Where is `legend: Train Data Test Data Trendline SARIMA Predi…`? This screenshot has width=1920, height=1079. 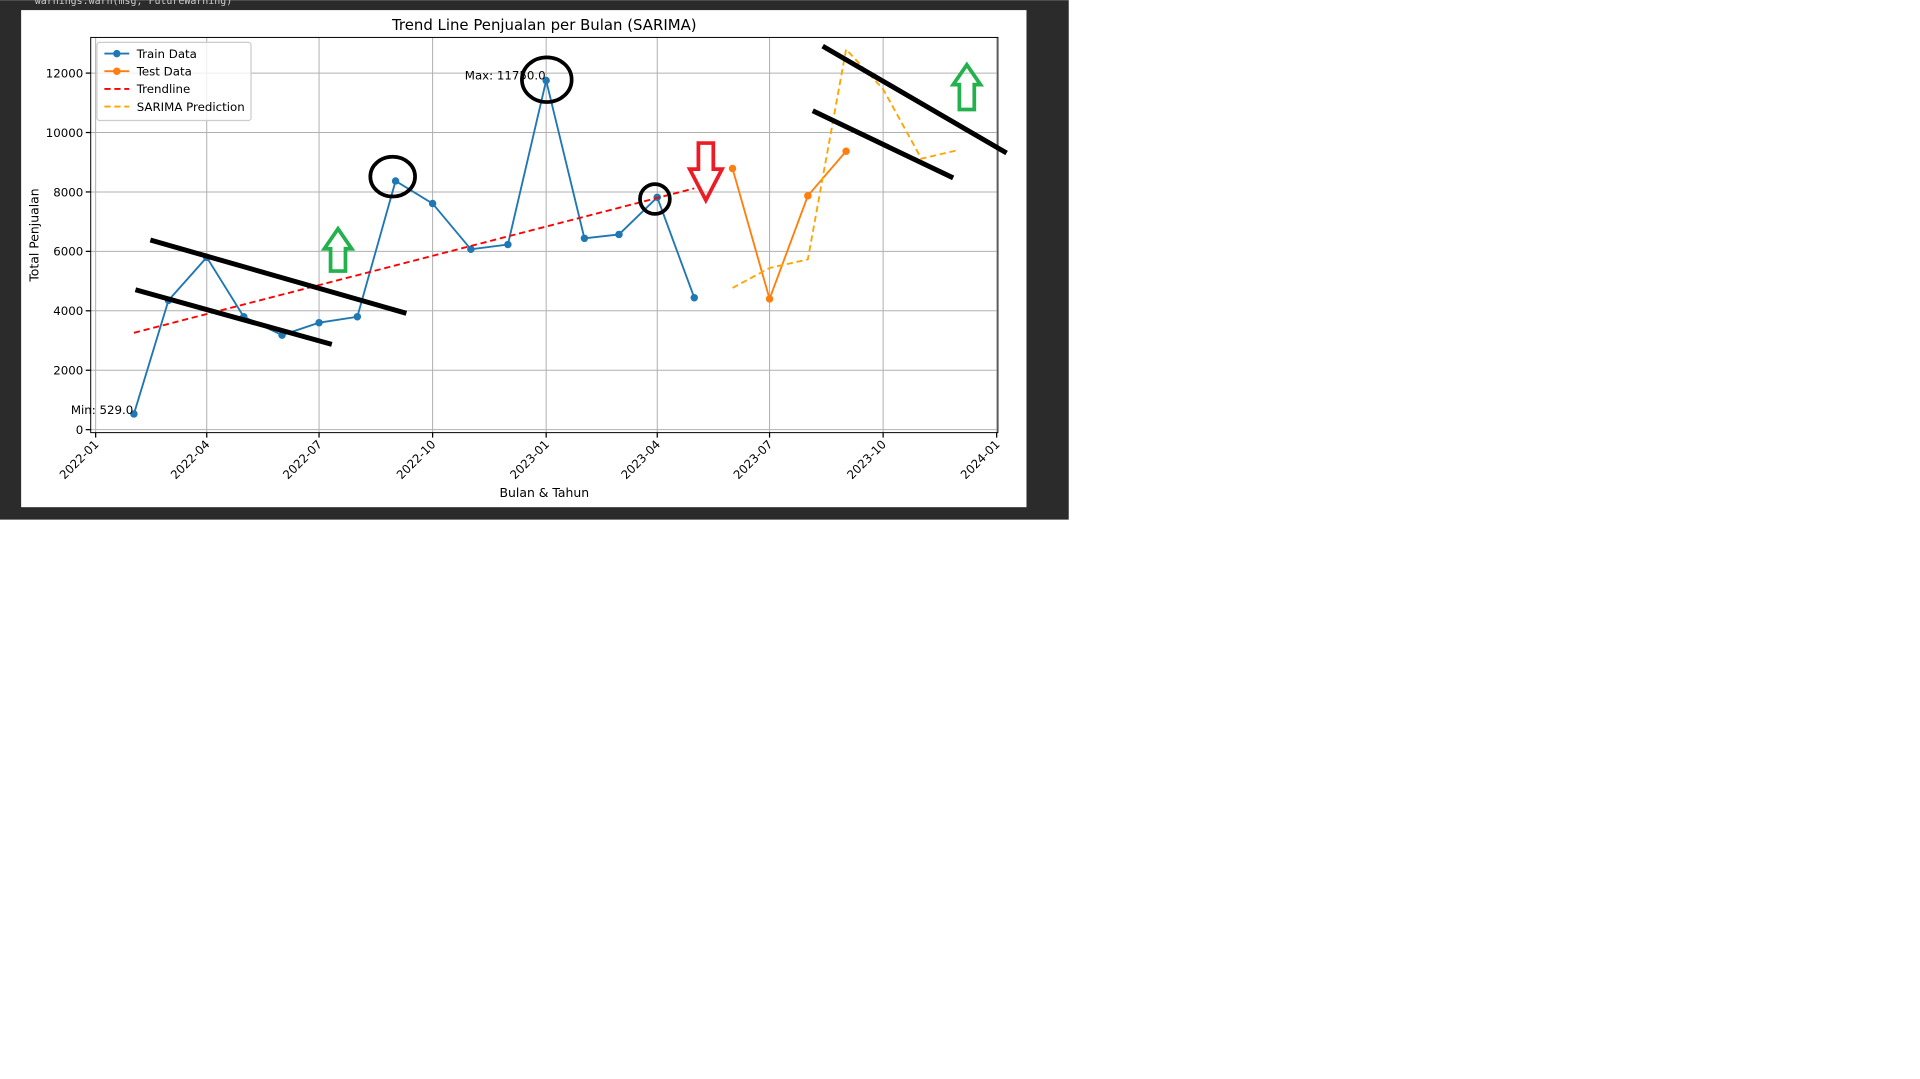 legend: Train Data Test Data Trendline SARIMA Predi… is located at coordinates (174, 81).